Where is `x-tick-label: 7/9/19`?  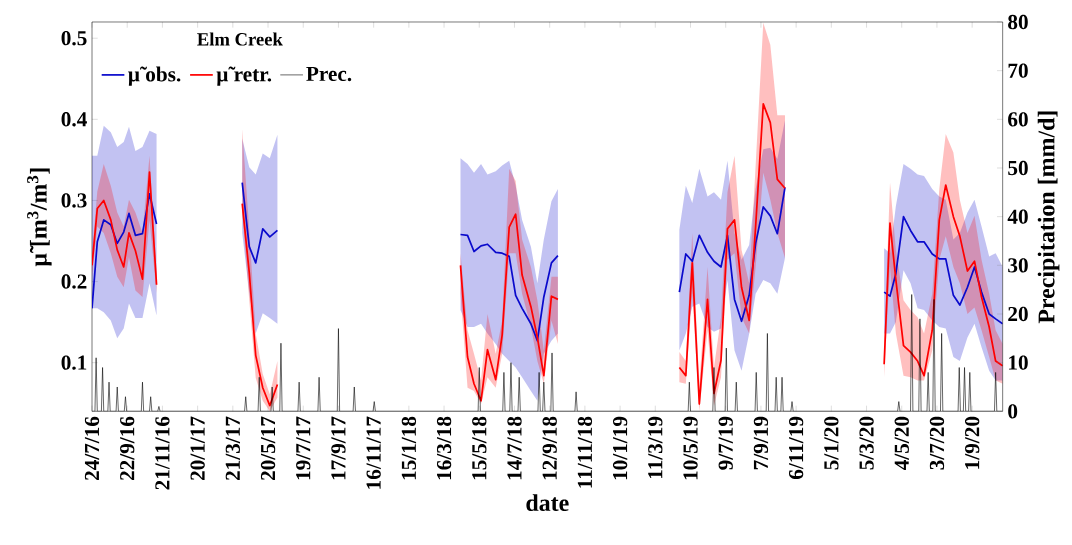
x-tick-label: 7/9/19 is located at coordinates (761, 443).